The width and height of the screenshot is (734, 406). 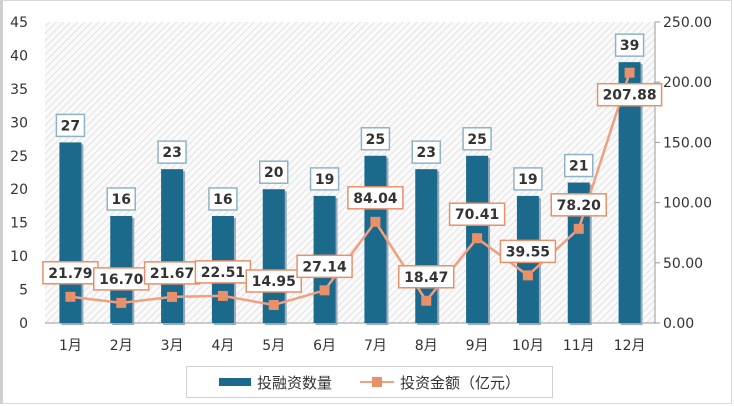 I want to click on right-axis-tick: 200.00, so click(x=687, y=83).